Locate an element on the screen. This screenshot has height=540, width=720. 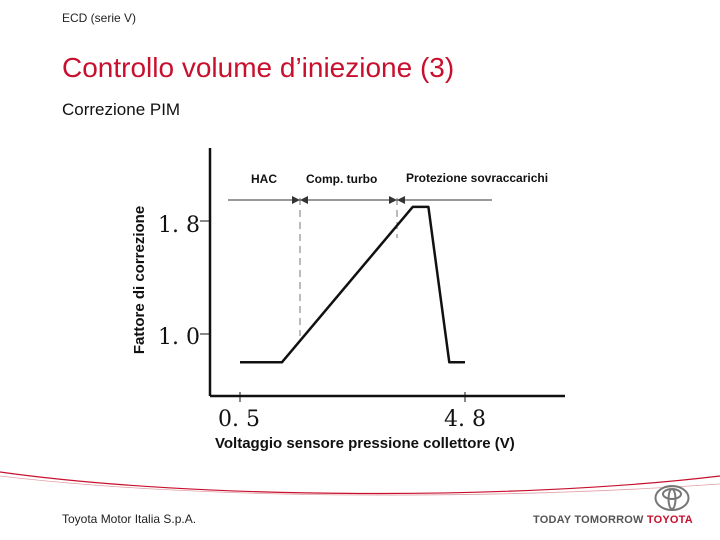
page-title: Controllo volume d’iniezione (3) is located at coordinates (258, 67).